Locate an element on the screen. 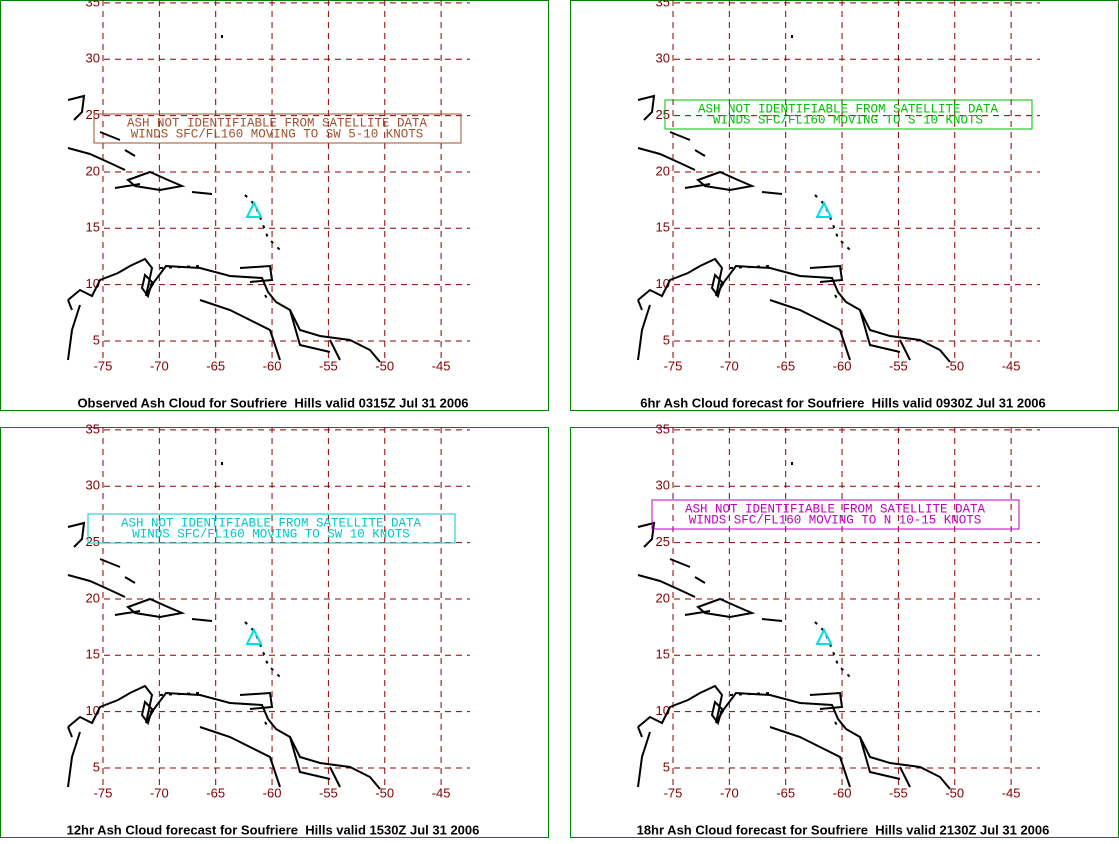 This screenshot has width=1119, height=844. annotation-text: WINDS SFC/FL160 MOVING TO SW 10 KNOTS is located at coordinates (271, 534).